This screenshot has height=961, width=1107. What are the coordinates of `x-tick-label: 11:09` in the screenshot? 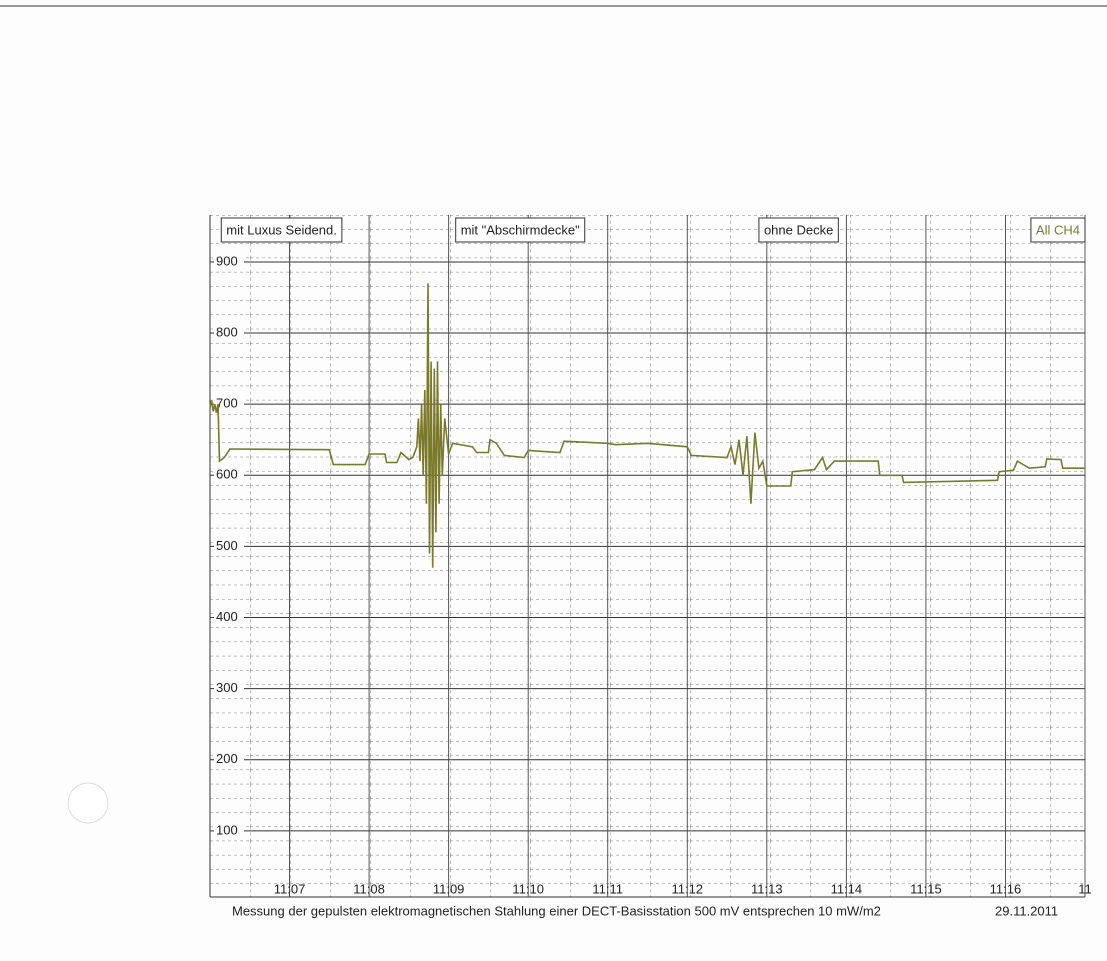 It's located at (449, 888).